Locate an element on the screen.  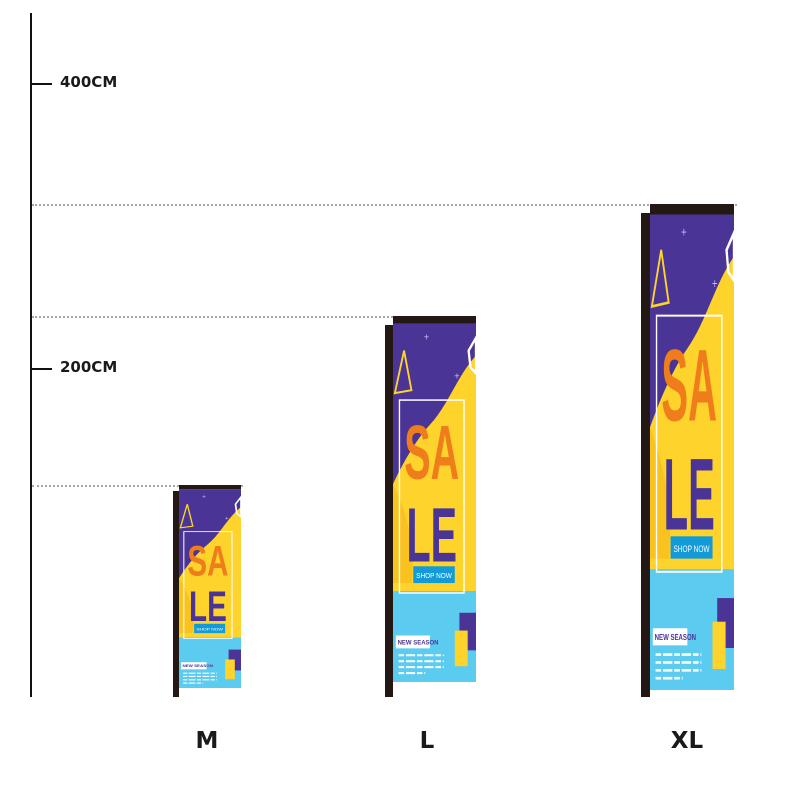
banner-l-pole is located at coordinates (389, 511).